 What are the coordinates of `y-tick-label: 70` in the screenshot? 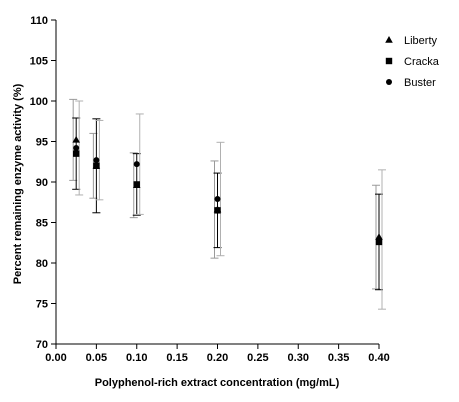 It's located at (42, 345).